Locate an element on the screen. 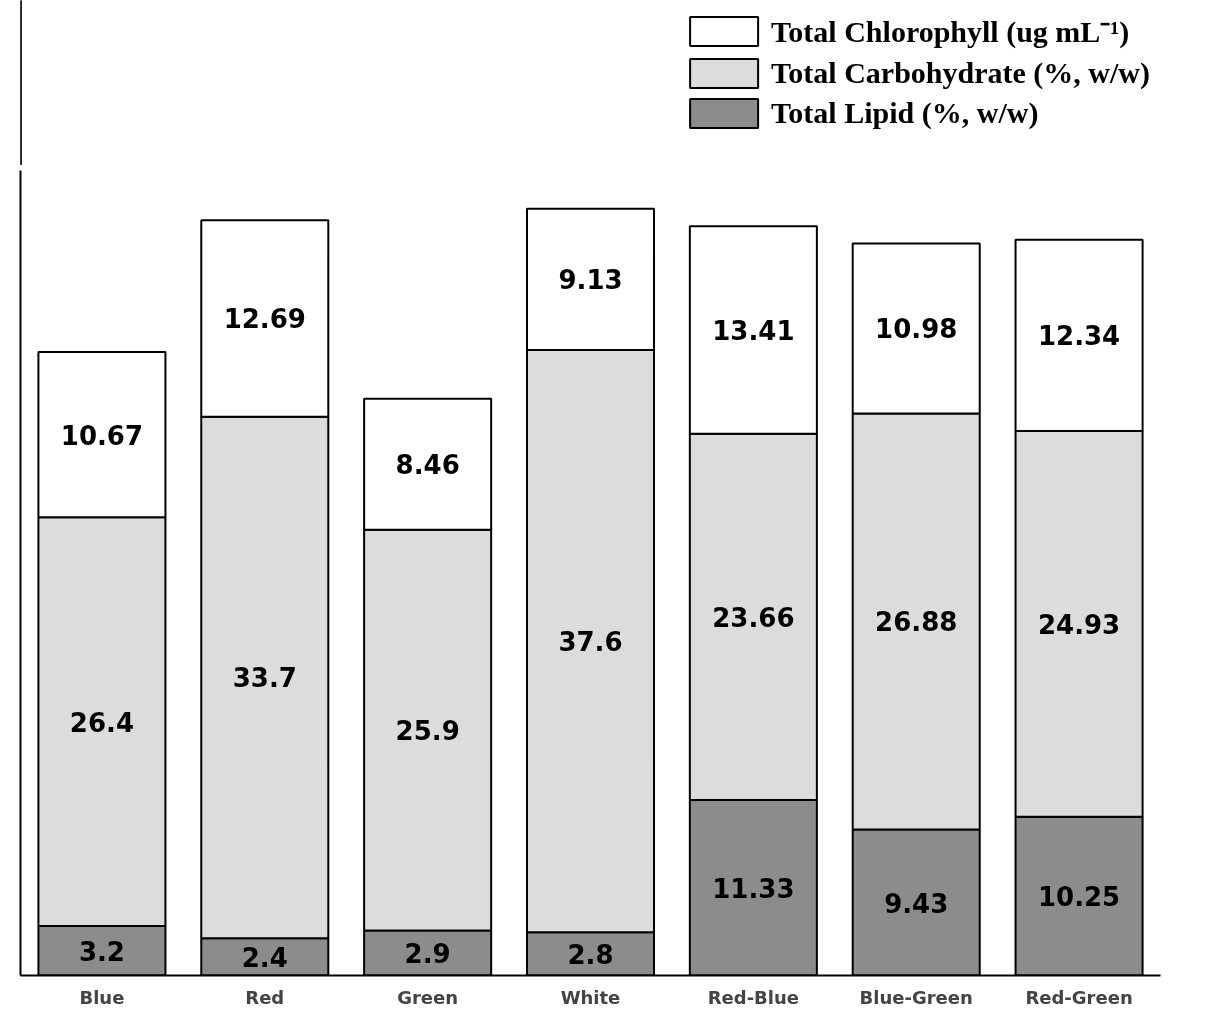  data-label: 10.25 is located at coordinates (1079, 897).